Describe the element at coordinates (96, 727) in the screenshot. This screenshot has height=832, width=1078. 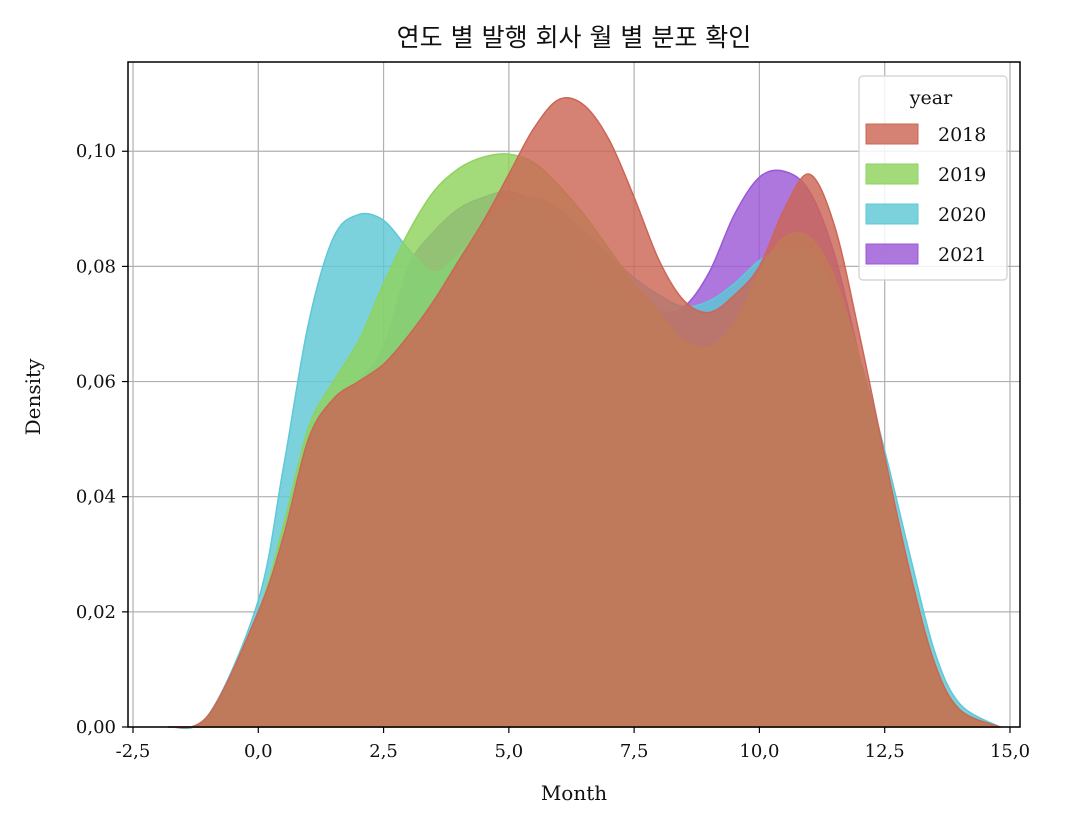
I see `y-tick-label: 0,00` at that location.